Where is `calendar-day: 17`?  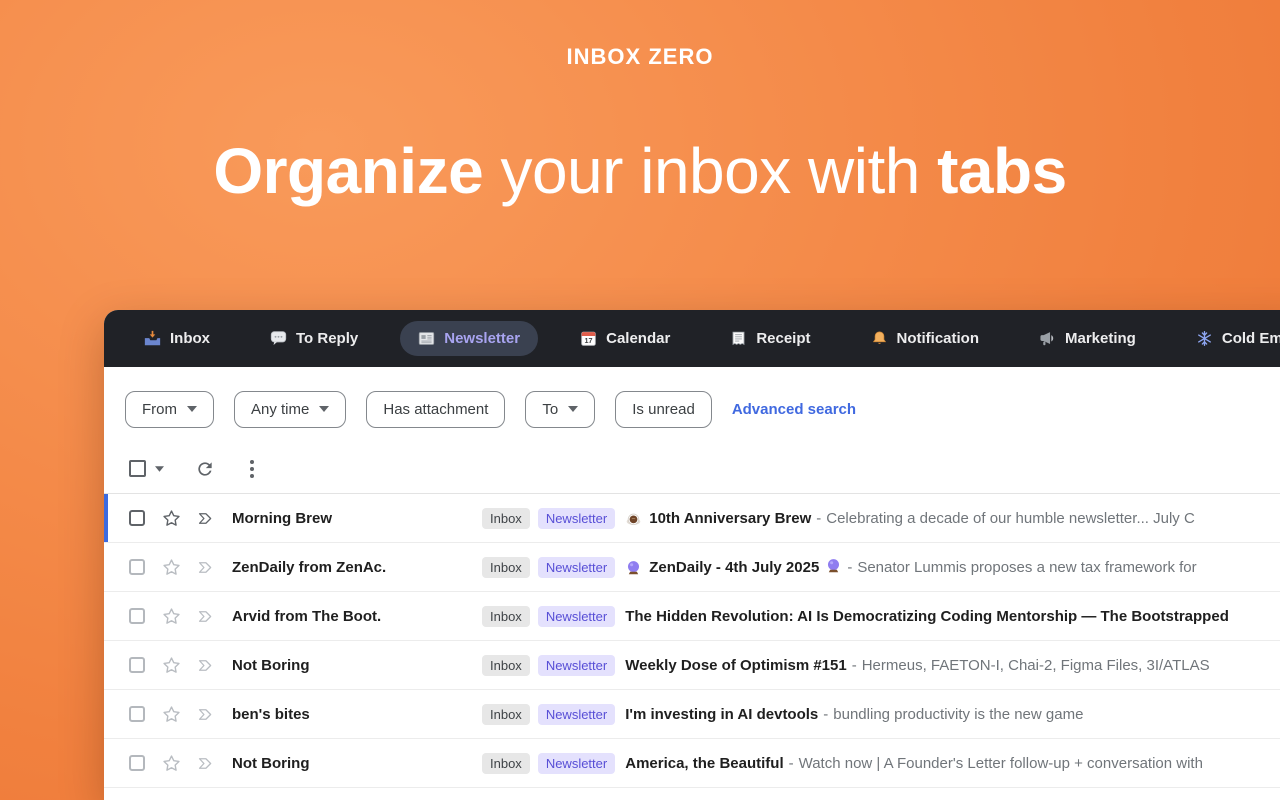 calendar-day: 17 is located at coordinates (589, 340).